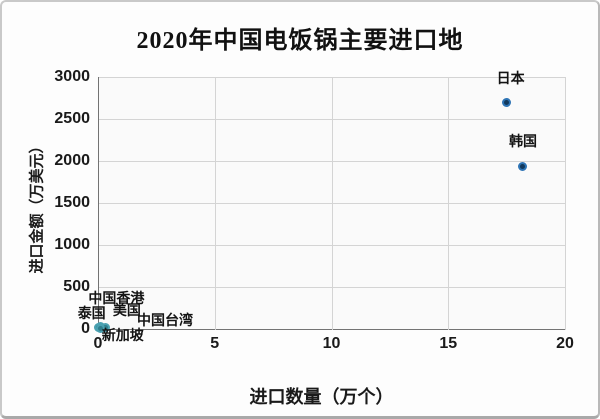  I want to click on y-tick-label: 2000, so click(72, 160).